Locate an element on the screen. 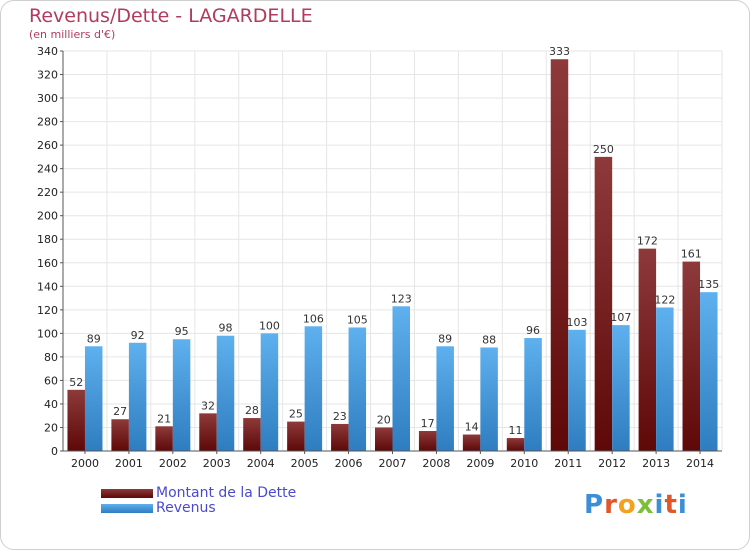 This screenshot has width=750, height=550. x-tick-label: 2003 is located at coordinates (217, 463).